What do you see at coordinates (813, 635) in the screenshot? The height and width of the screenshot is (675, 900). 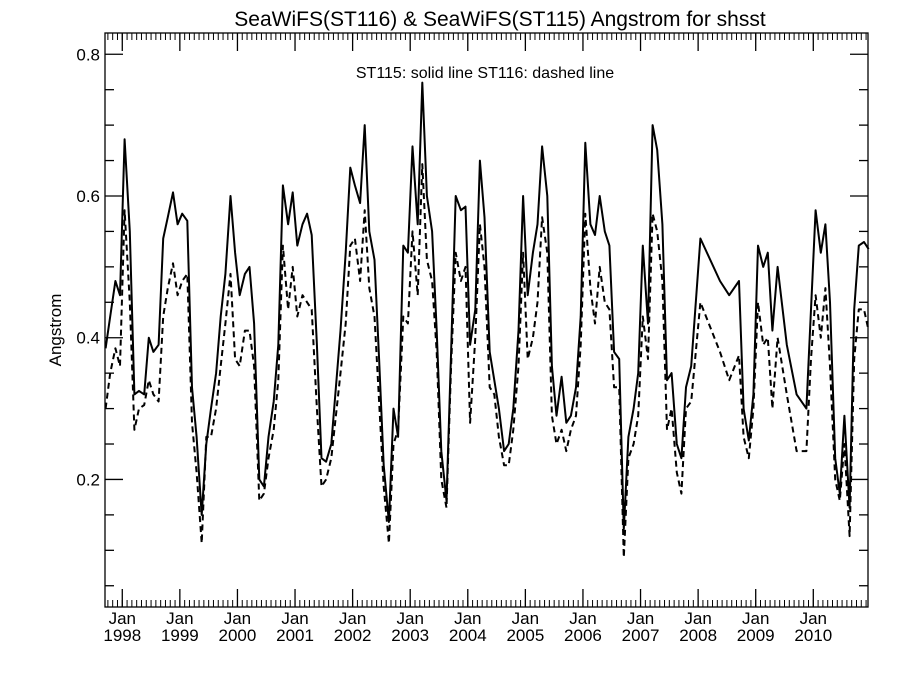 I see `x-tick-year-label: 2010` at bounding box center [813, 635].